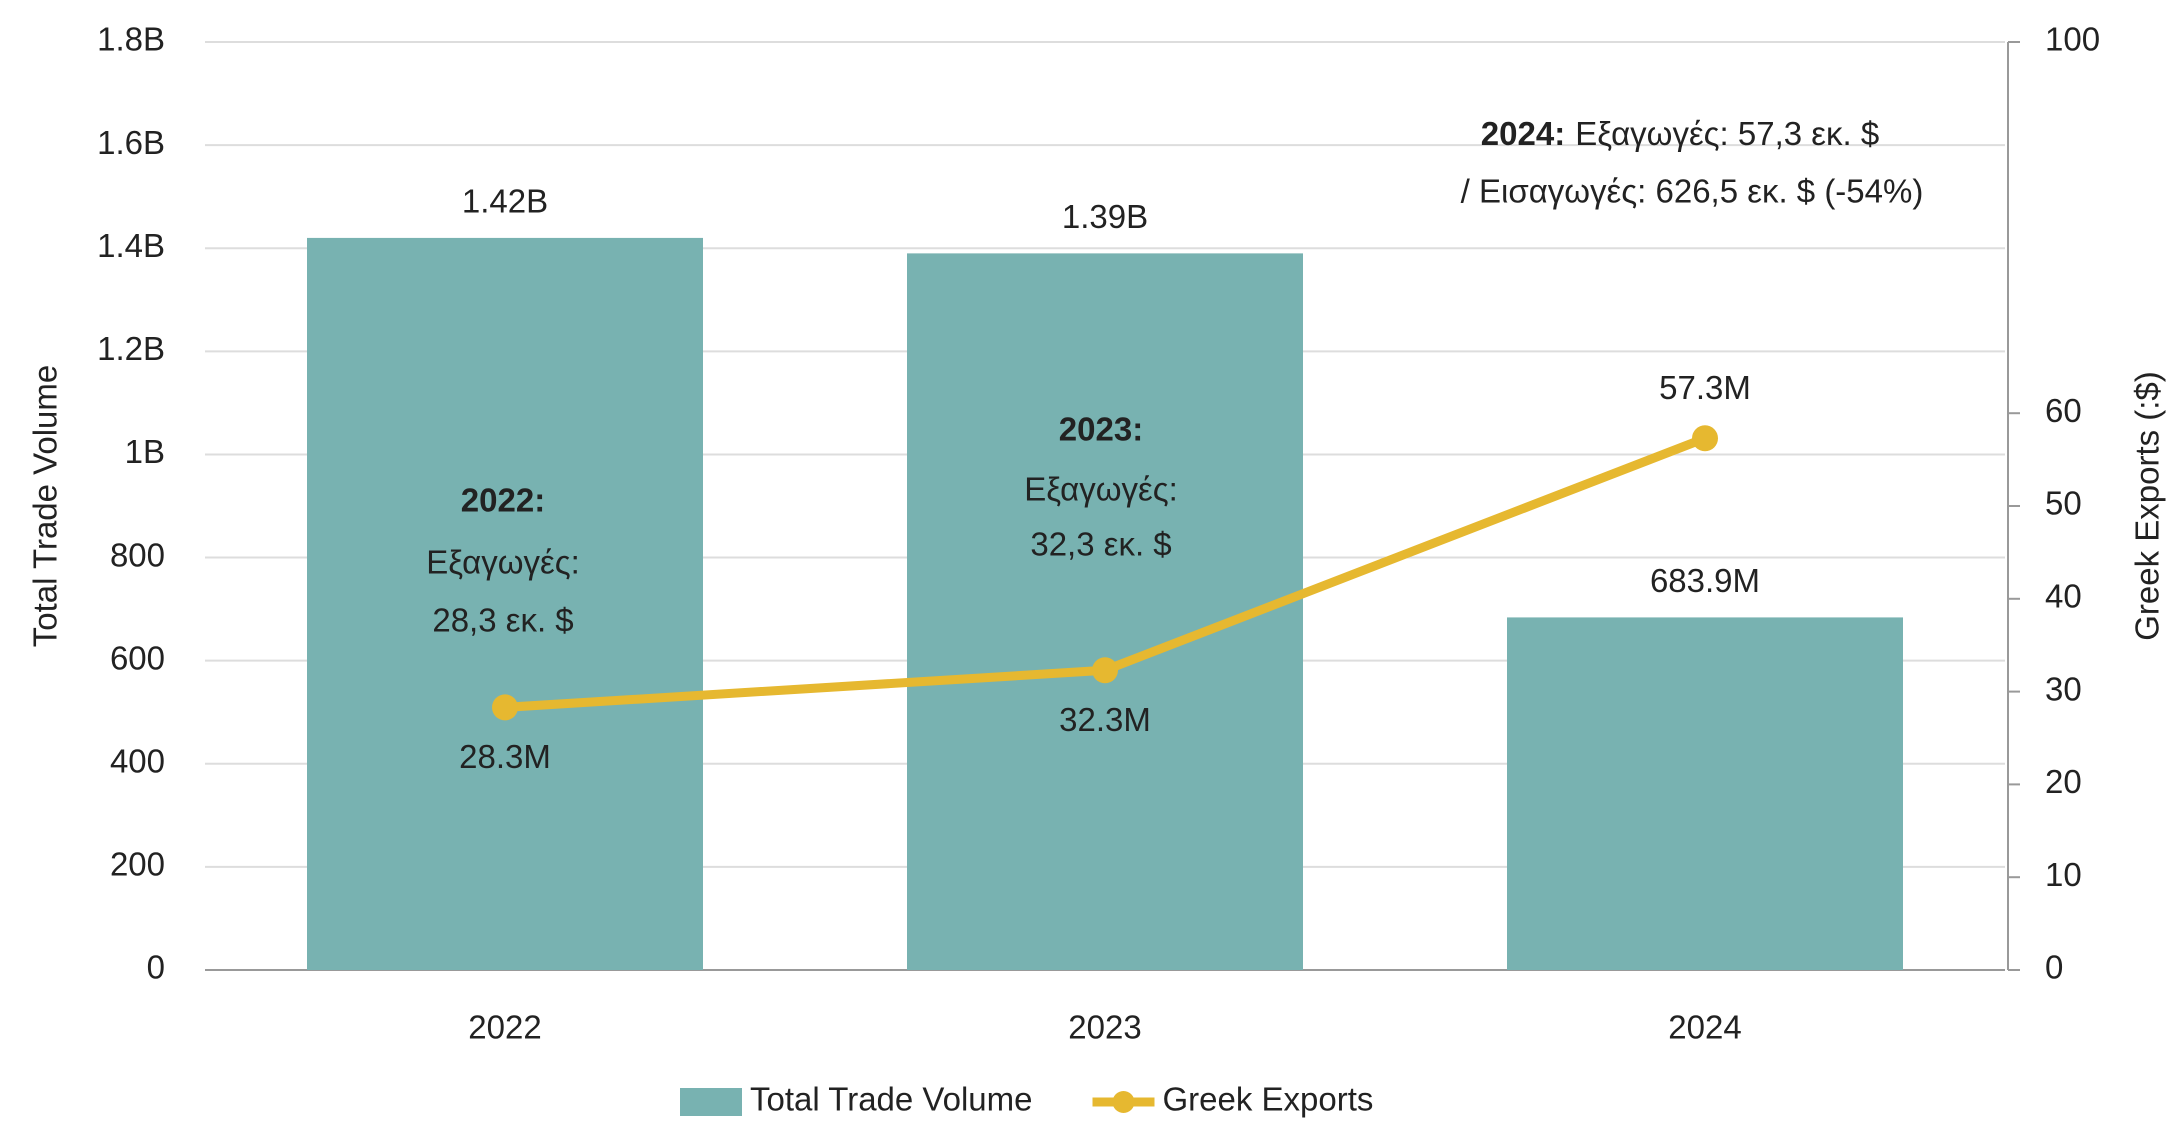 The width and height of the screenshot is (2172, 1125). Describe the element at coordinates (1104, 1027) in the screenshot. I see `x-tick-label: 2023` at that location.